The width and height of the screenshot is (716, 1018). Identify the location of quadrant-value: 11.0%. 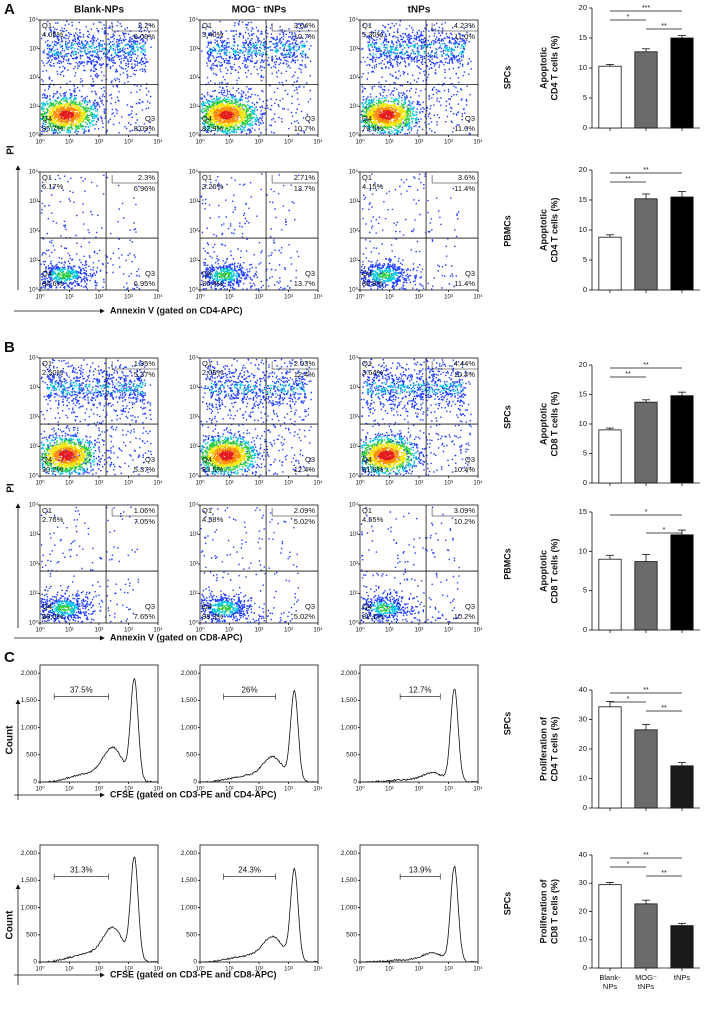
(464, 128).